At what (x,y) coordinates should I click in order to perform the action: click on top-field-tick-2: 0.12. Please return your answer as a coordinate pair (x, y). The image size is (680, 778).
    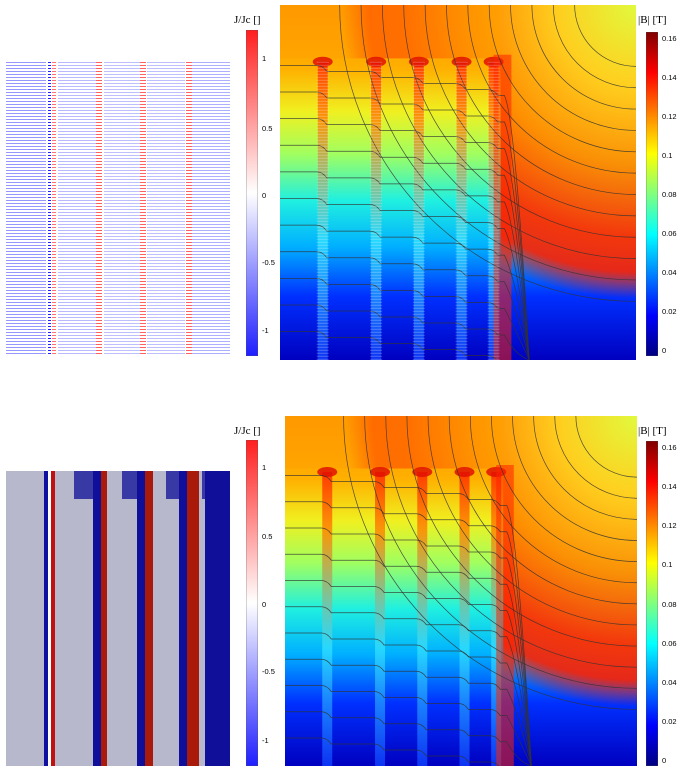
    Looking at the image, I should click on (669, 116).